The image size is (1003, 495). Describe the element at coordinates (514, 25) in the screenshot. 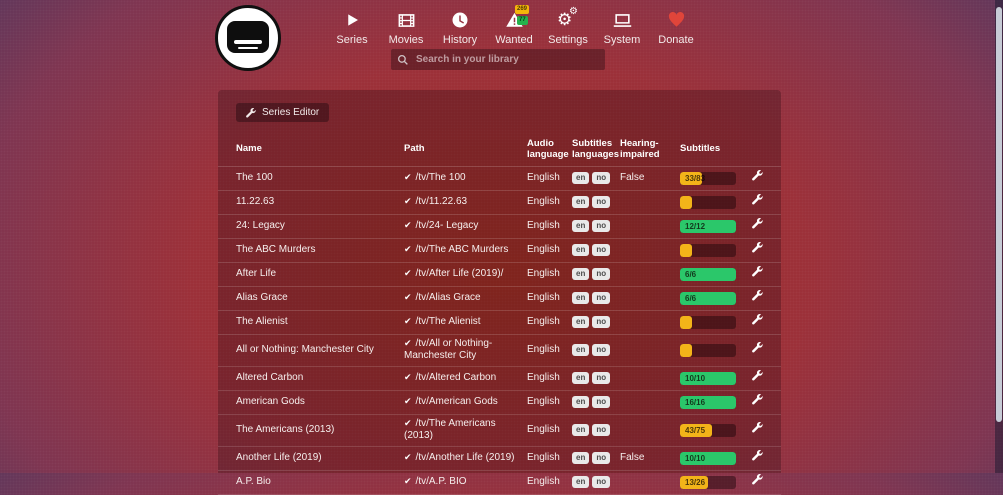

I see `nav-wanted: 269 77 Wanted` at that location.